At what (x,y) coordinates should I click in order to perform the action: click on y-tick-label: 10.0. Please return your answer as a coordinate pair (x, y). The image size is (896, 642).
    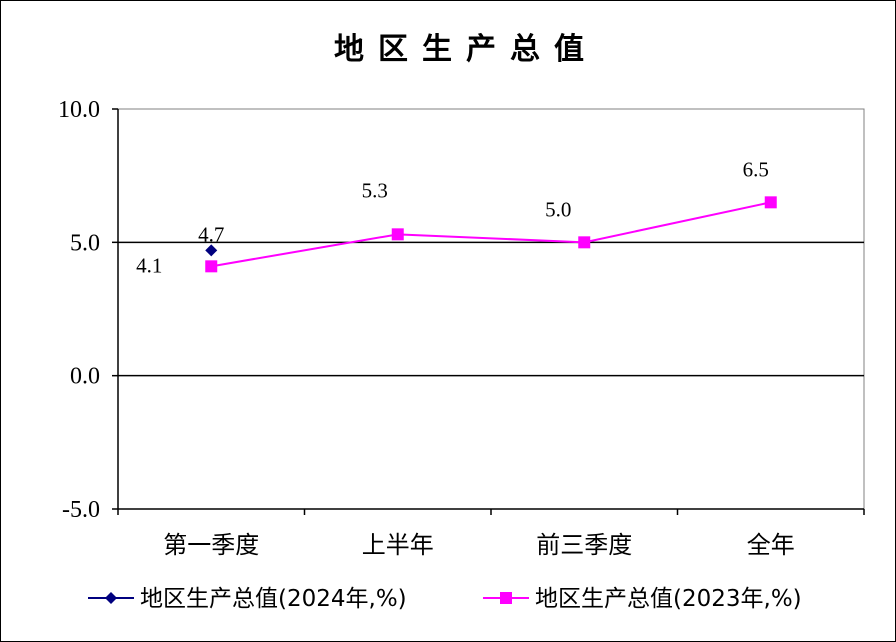
    Looking at the image, I should click on (79, 110).